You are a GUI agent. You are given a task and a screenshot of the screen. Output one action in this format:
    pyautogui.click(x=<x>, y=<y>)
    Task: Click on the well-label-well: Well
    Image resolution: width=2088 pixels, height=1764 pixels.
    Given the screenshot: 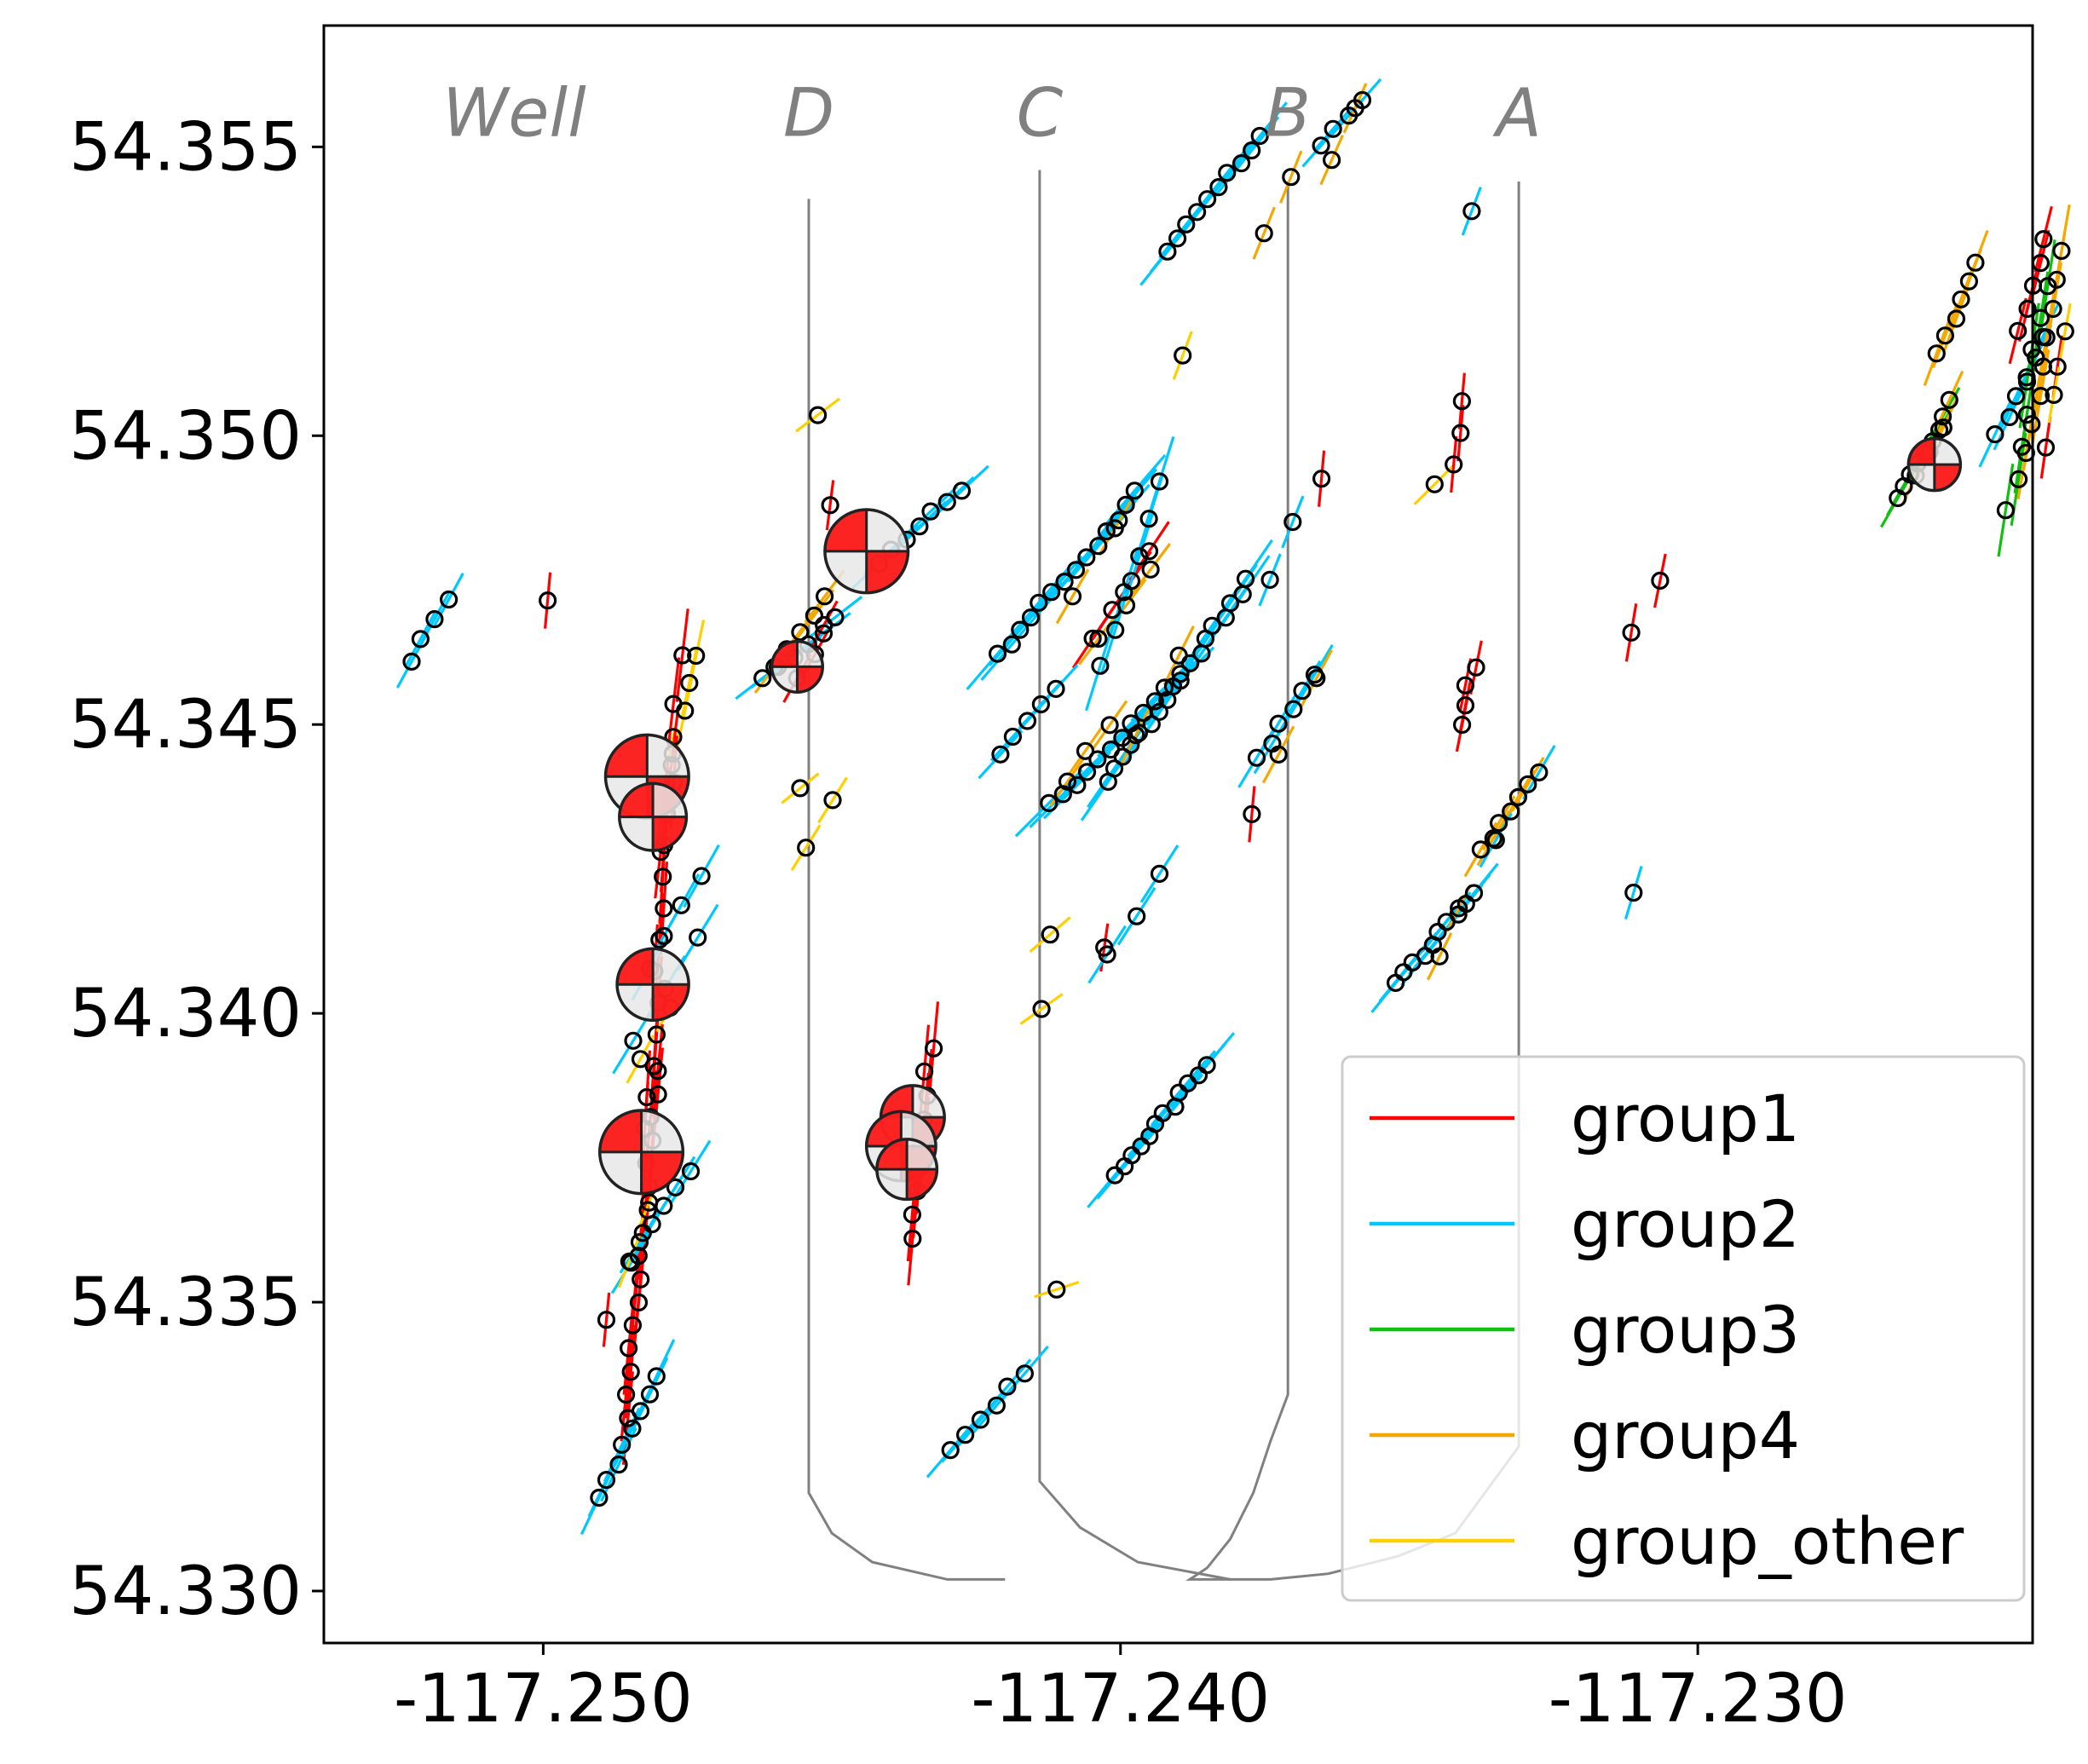 What is the action you would take?
    pyautogui.click(x=514, y=114)
    